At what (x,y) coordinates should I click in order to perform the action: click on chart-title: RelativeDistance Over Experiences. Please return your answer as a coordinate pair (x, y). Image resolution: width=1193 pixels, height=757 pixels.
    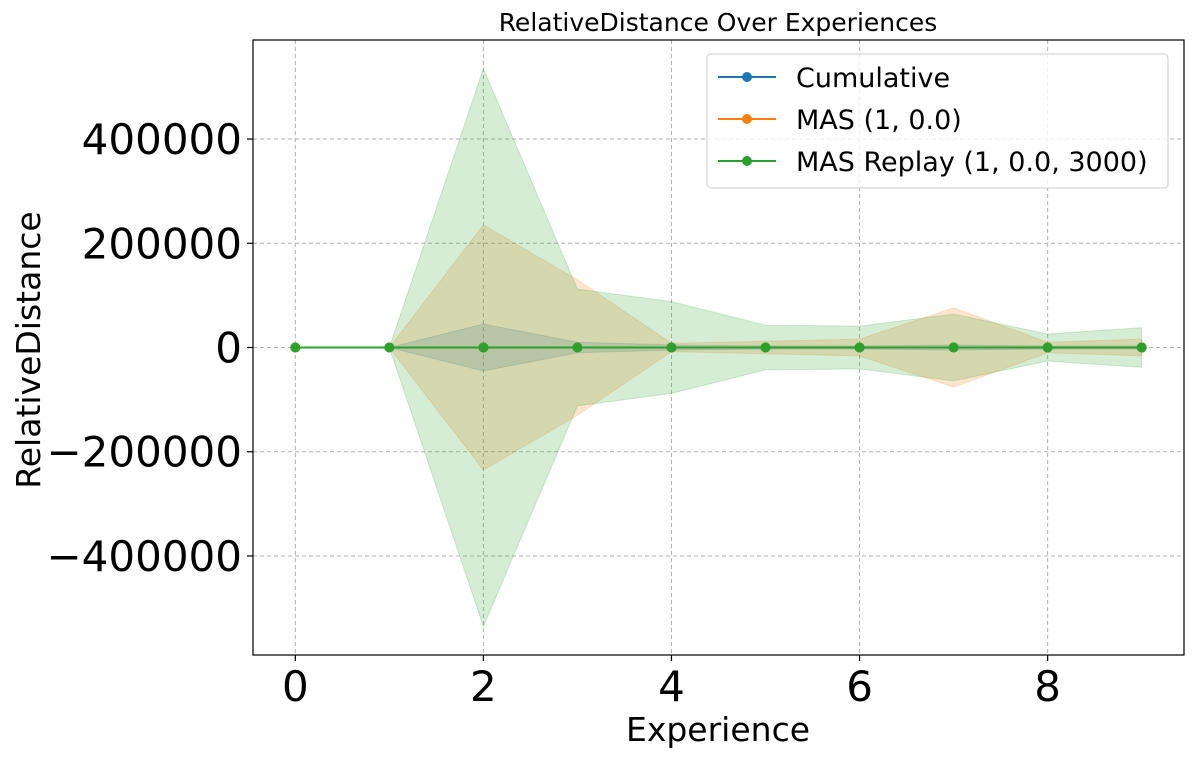
    Looking at the image, I should click on (718, 22).